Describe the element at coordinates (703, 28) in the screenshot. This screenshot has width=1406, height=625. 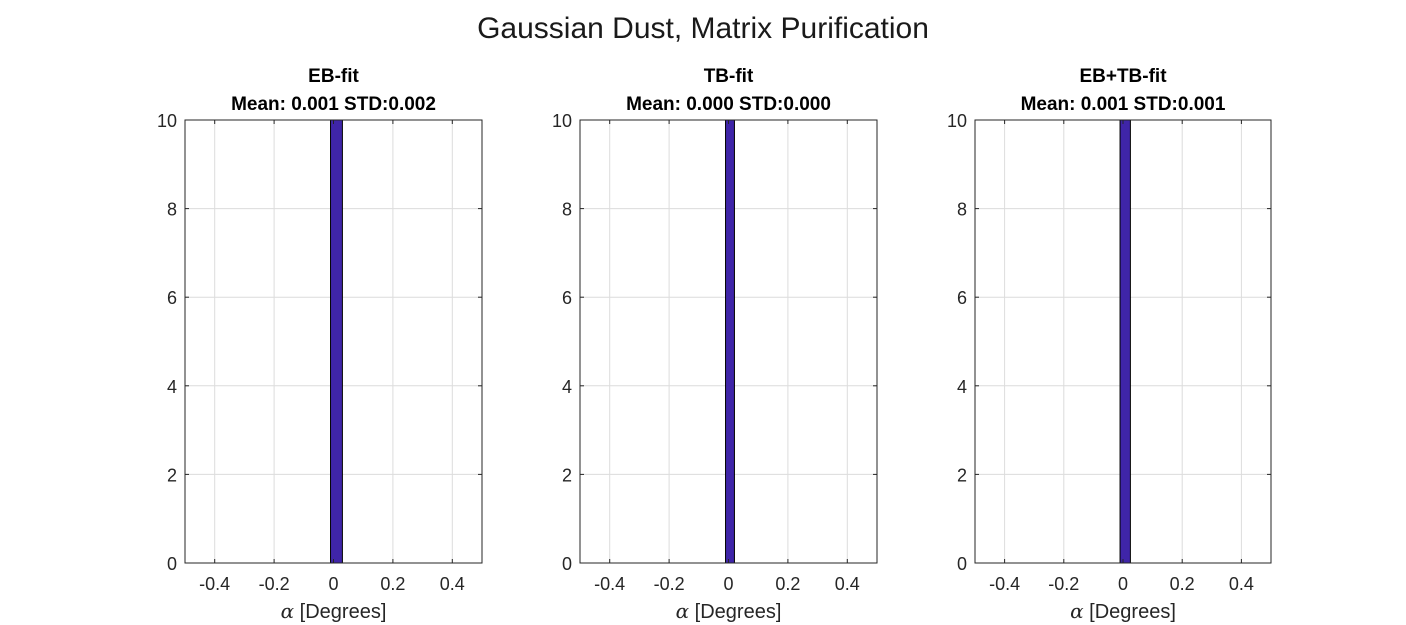
I see `figure-title: Gaussian Dust, Matrix Purification` at that location.